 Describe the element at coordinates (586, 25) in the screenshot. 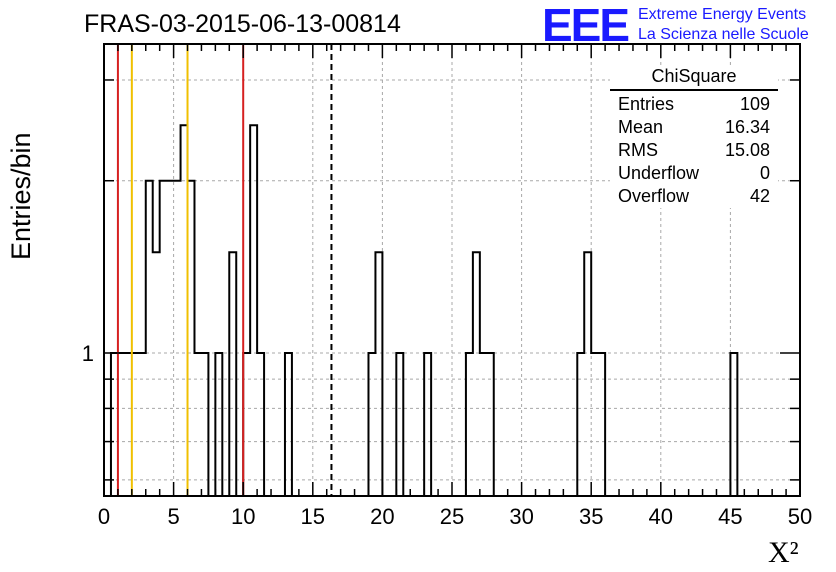

I see `logo-mark: EEE` at that location.